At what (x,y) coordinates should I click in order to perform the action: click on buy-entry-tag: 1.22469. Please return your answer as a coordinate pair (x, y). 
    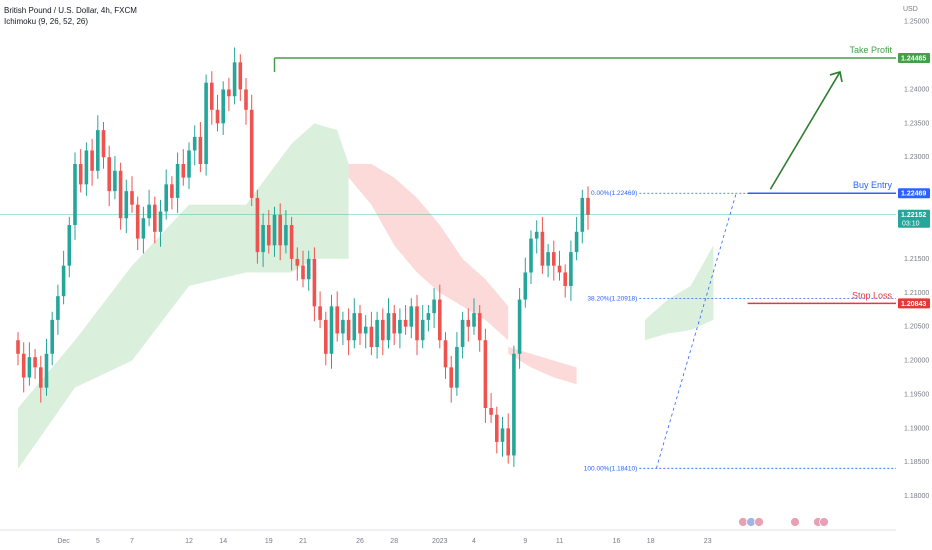
    Looking at the image, I should click on (913, 194).